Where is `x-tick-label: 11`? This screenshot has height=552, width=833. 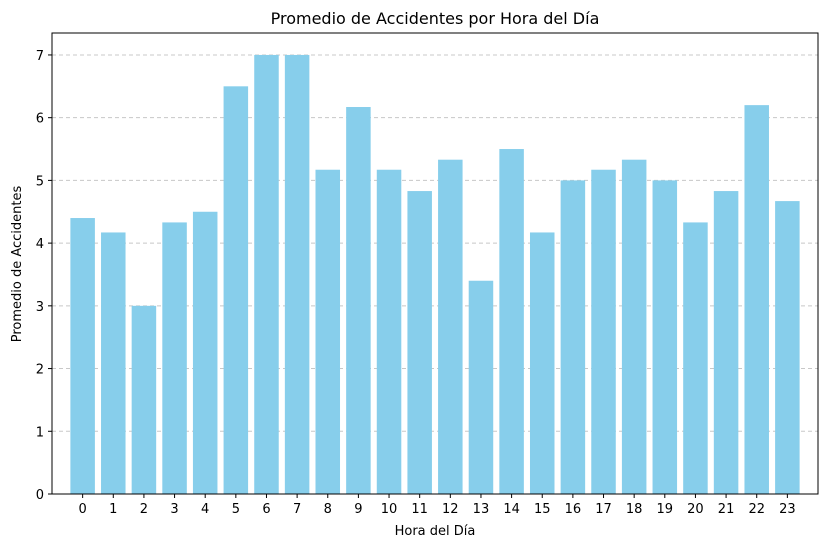 x-tick-label: 11 is located at coordinates (419, 509).